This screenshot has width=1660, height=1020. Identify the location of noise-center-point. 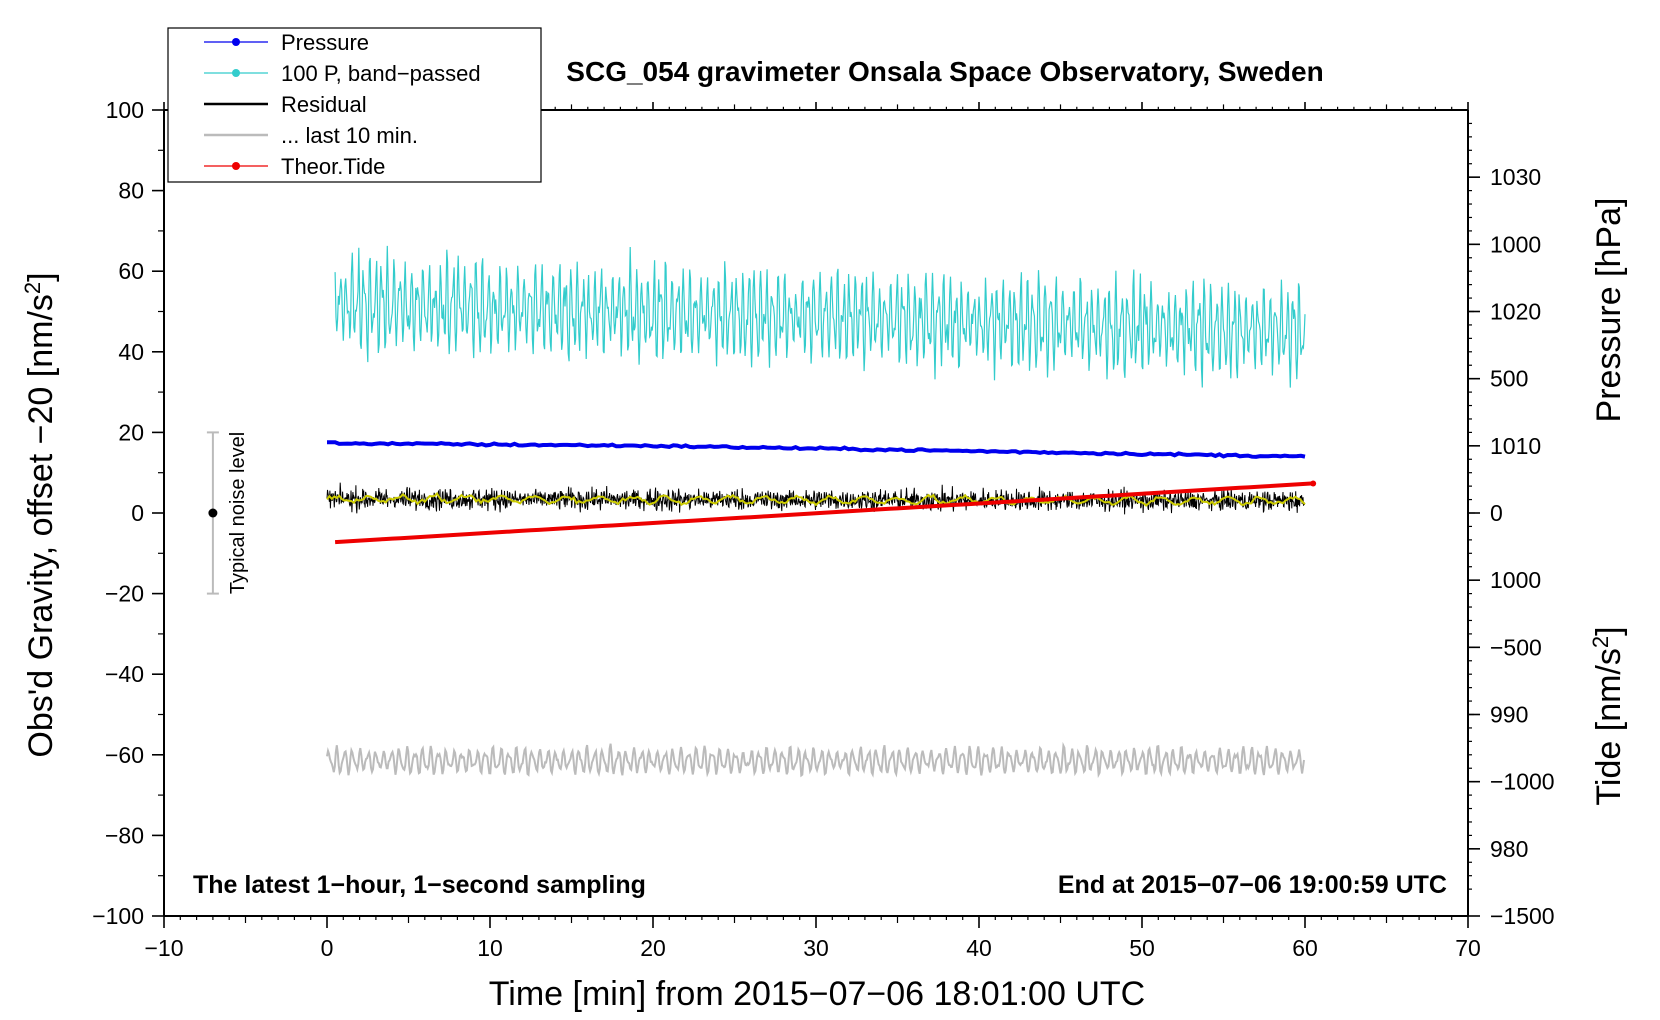
(213, 513).